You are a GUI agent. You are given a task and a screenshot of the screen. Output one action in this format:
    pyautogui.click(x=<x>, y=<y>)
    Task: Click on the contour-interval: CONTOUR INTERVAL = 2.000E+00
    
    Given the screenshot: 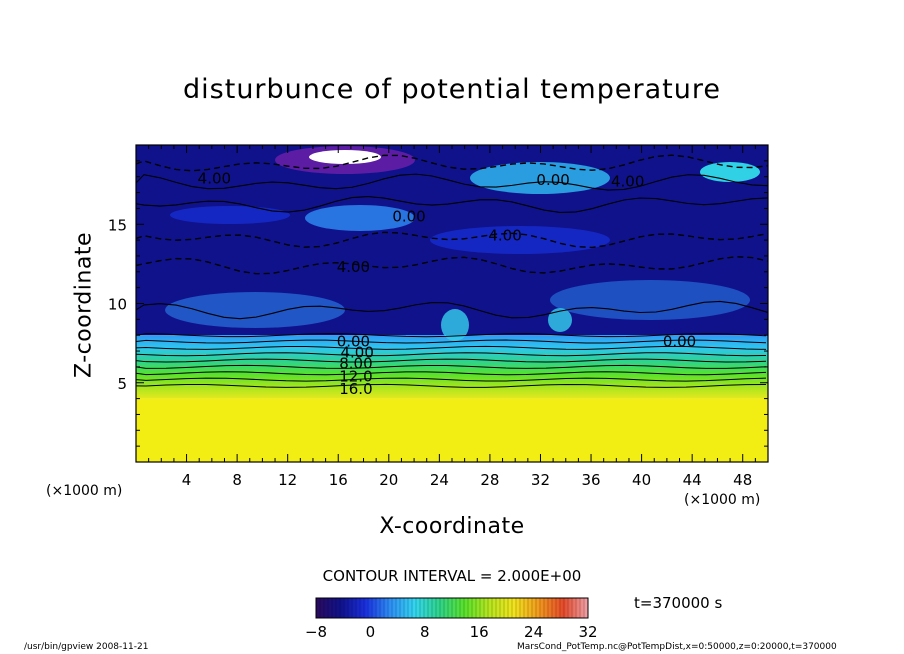 What is the action you would take?
    pyautogui.click(x=452, y=576)
    